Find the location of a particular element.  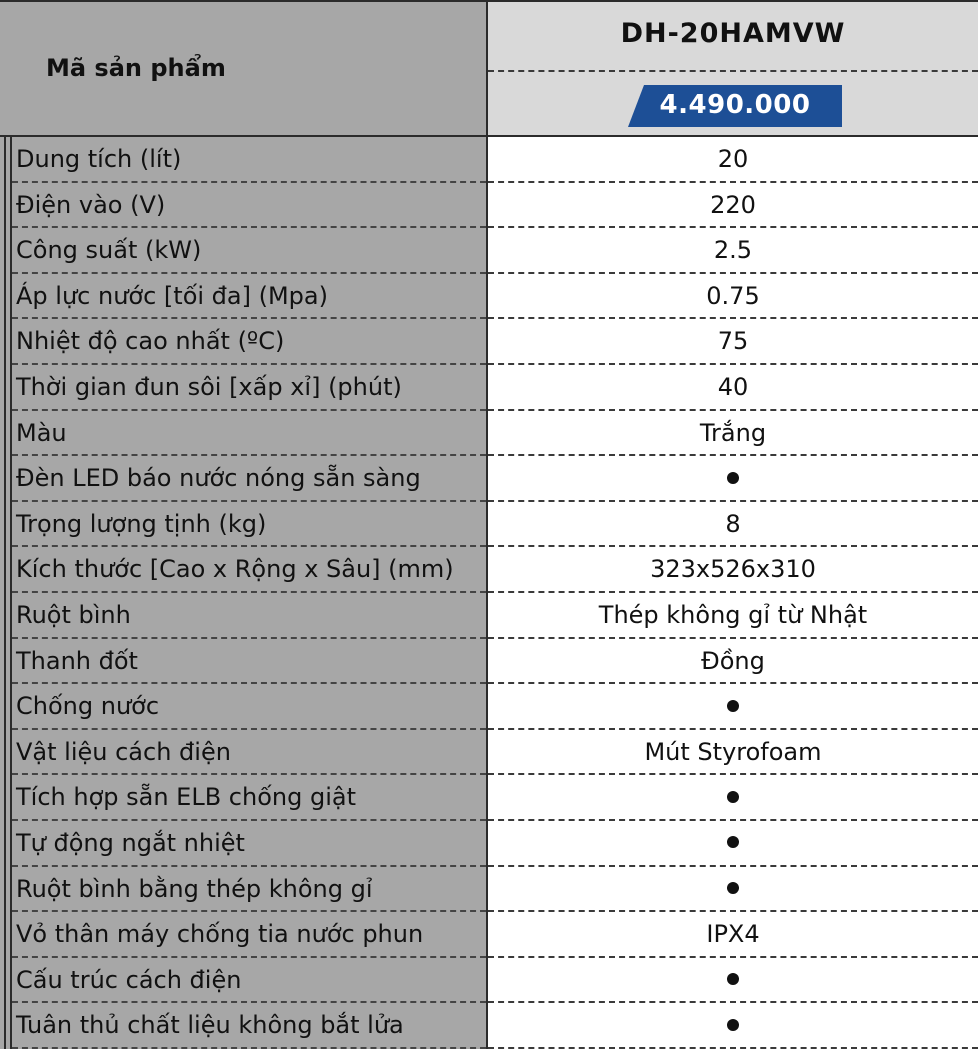

spec-row: Chống nước is located at coordinates (489, 707).